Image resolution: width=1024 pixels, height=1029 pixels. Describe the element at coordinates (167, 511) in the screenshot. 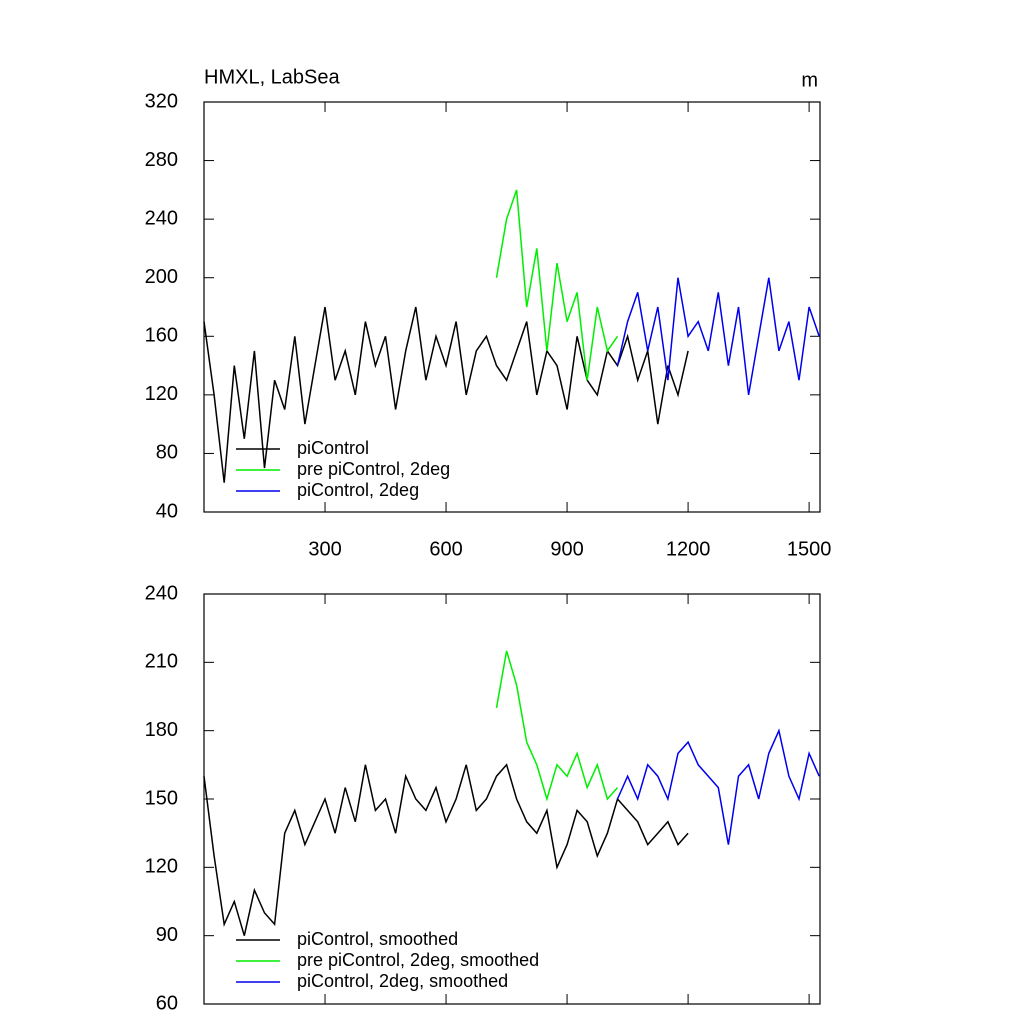

I see `y-tick-label: 40` at that location.